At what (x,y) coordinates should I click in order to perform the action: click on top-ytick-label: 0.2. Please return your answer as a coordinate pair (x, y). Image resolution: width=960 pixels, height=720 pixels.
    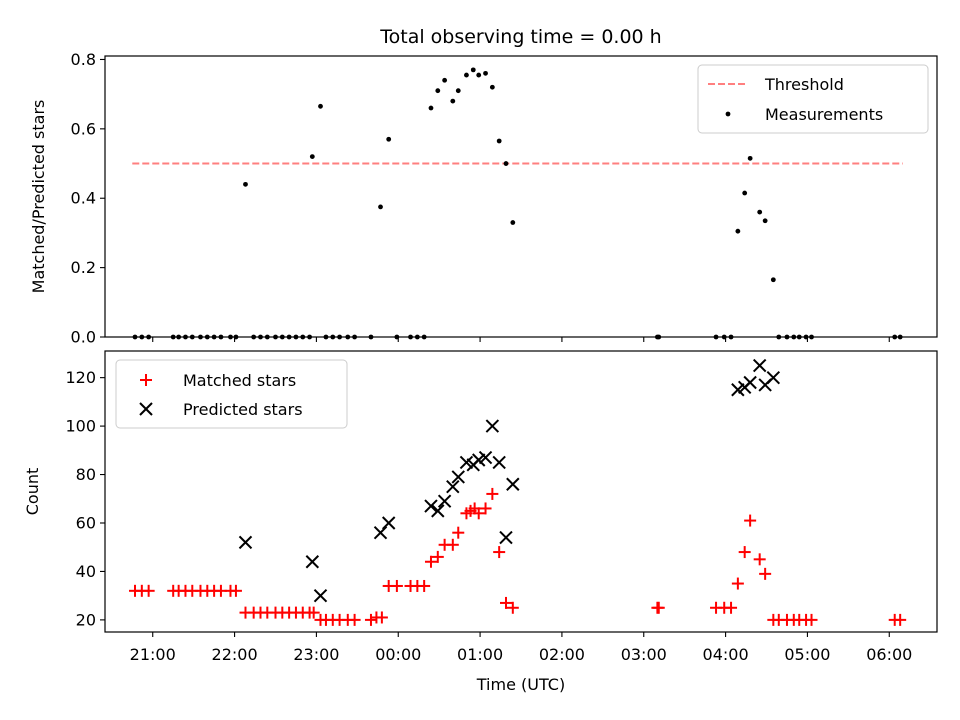
    Looking at the image, I should click on (83, 267).